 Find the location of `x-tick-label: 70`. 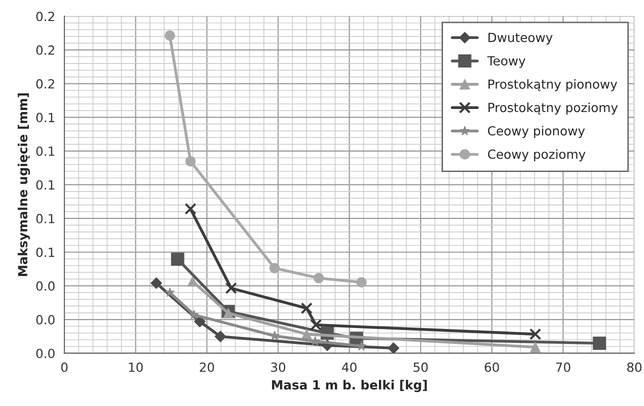

x-tick-label: 70 is located at coordinates (563, 367).